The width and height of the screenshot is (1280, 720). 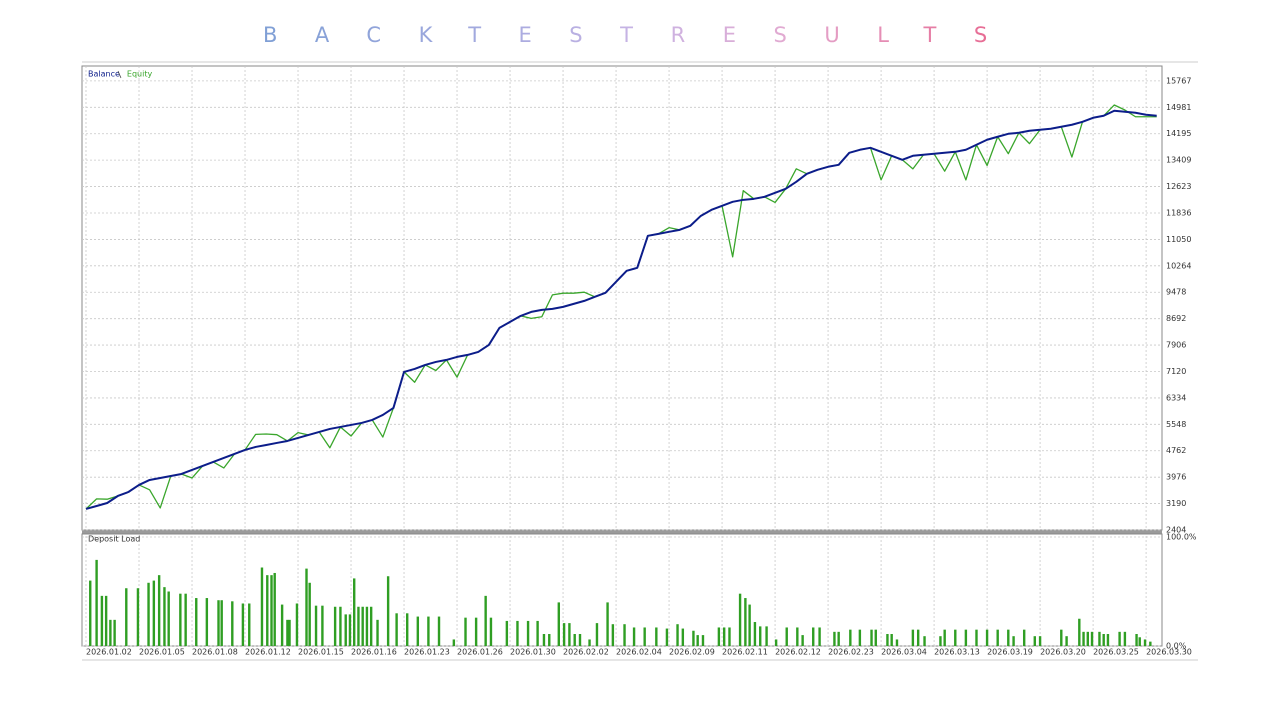 I want to click on x-tick-label: 2026.02.23, so click(x=851, y=652).